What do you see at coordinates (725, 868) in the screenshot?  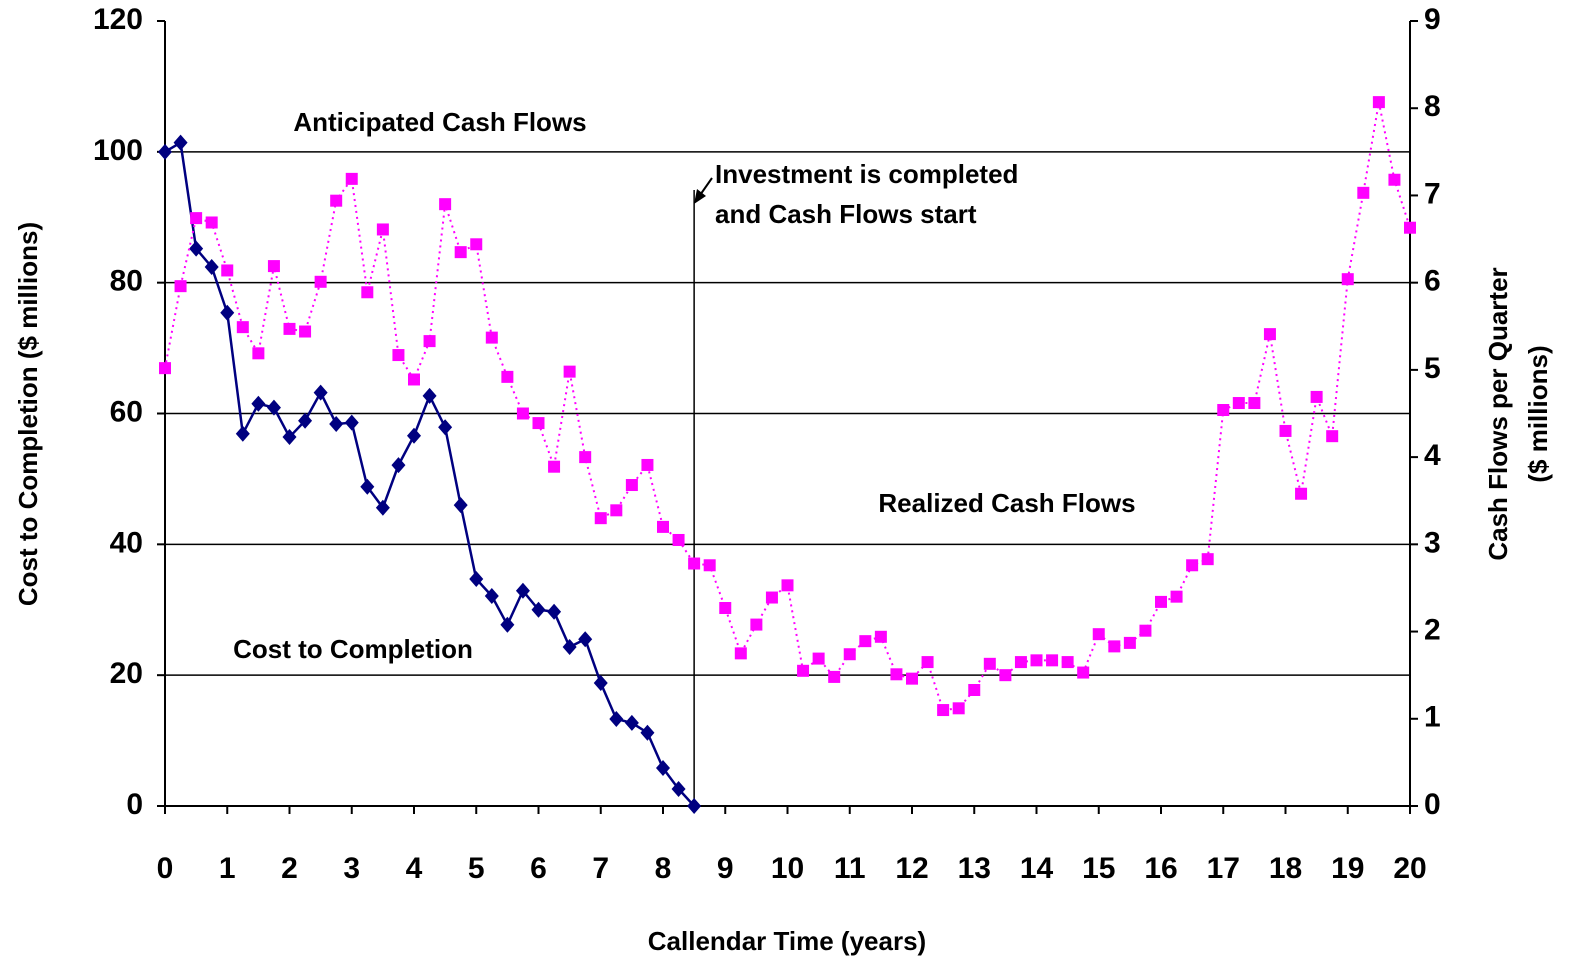 I see `x-tick-label: 9` at bounding box center [725, 868].